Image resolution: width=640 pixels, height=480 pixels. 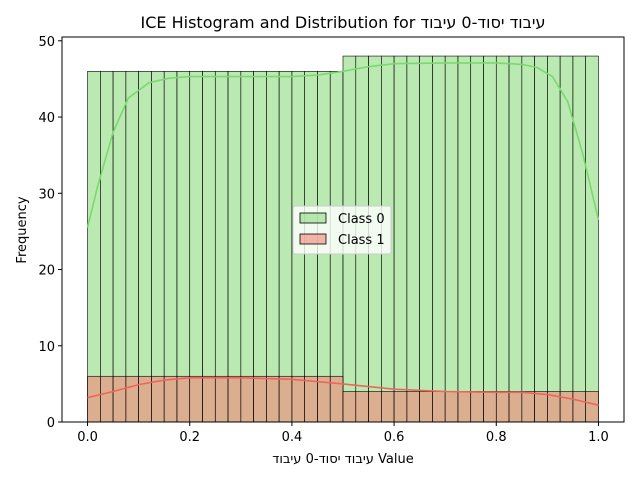 What do you see at coordinates (50, 233) in the screenshot?
I see `y-axis: 0 10 20 30 40 50` at bounding box center [50, 233].